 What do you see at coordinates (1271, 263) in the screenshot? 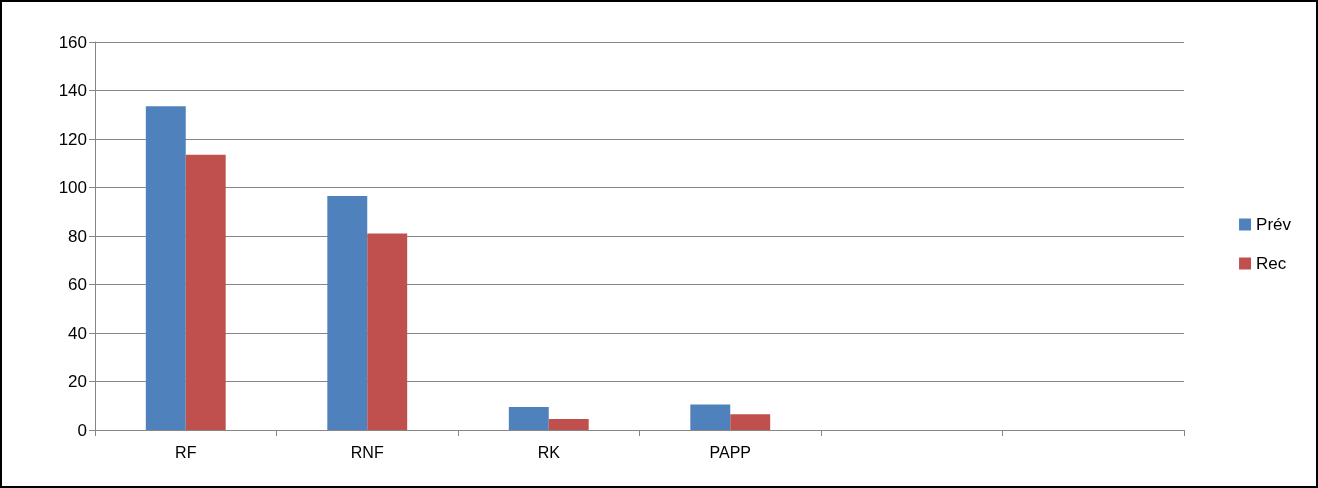
I see `legend-label: Rec` at bounding box center [1271, 263].